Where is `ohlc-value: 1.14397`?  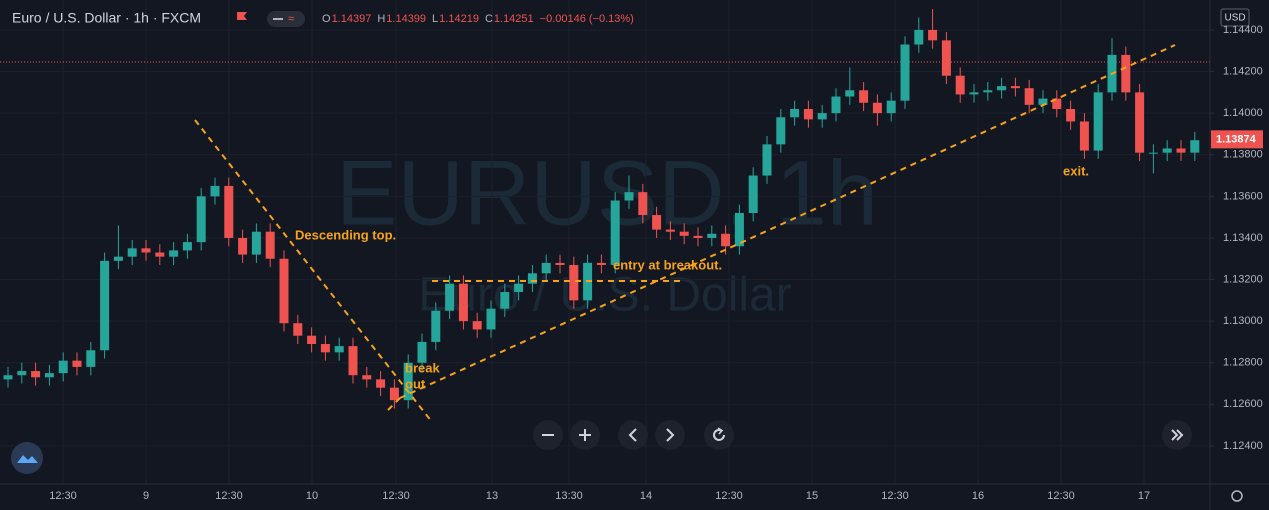 ohlc-value: 1.14397 is located at coordinates (352, 19).